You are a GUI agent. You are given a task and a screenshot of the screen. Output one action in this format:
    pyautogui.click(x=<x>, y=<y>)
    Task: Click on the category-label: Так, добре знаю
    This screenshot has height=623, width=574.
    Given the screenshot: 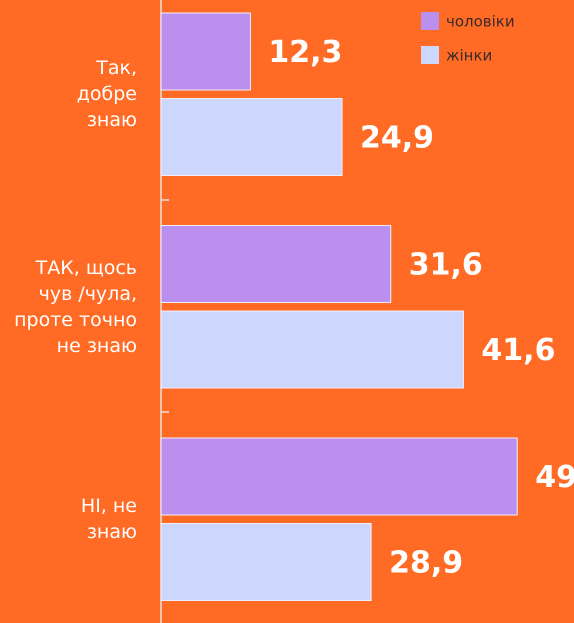 What is the action you would take?
    pyautogui.click(x=106, y=94)
    